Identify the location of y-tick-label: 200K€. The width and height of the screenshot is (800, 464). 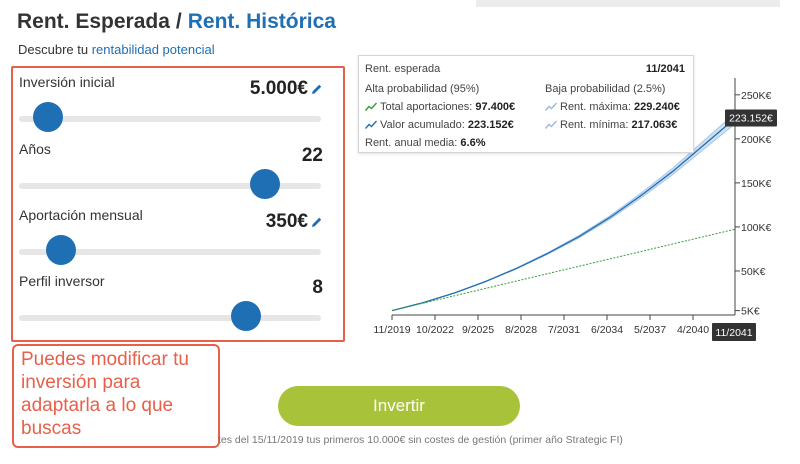
(756, 140).